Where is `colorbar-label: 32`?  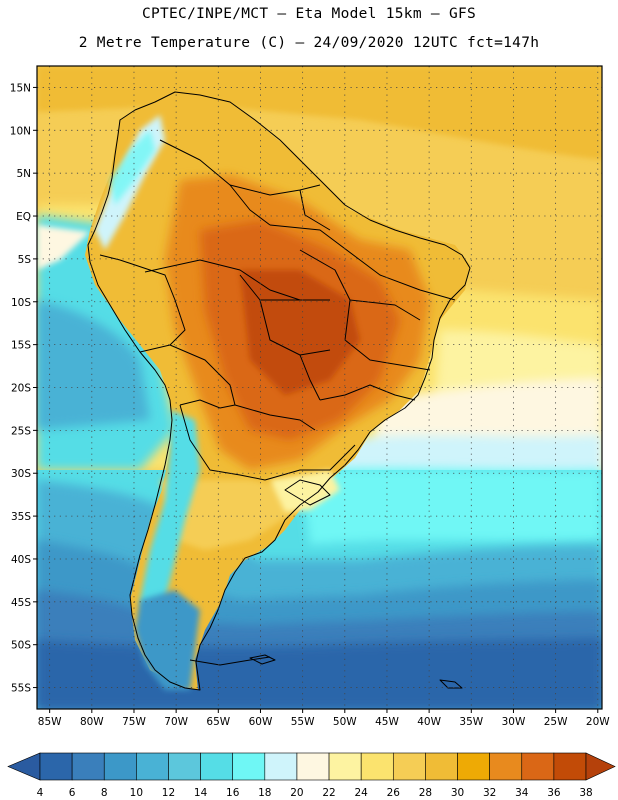 colorbar-label: 32 is located at coordinates (489, 793).